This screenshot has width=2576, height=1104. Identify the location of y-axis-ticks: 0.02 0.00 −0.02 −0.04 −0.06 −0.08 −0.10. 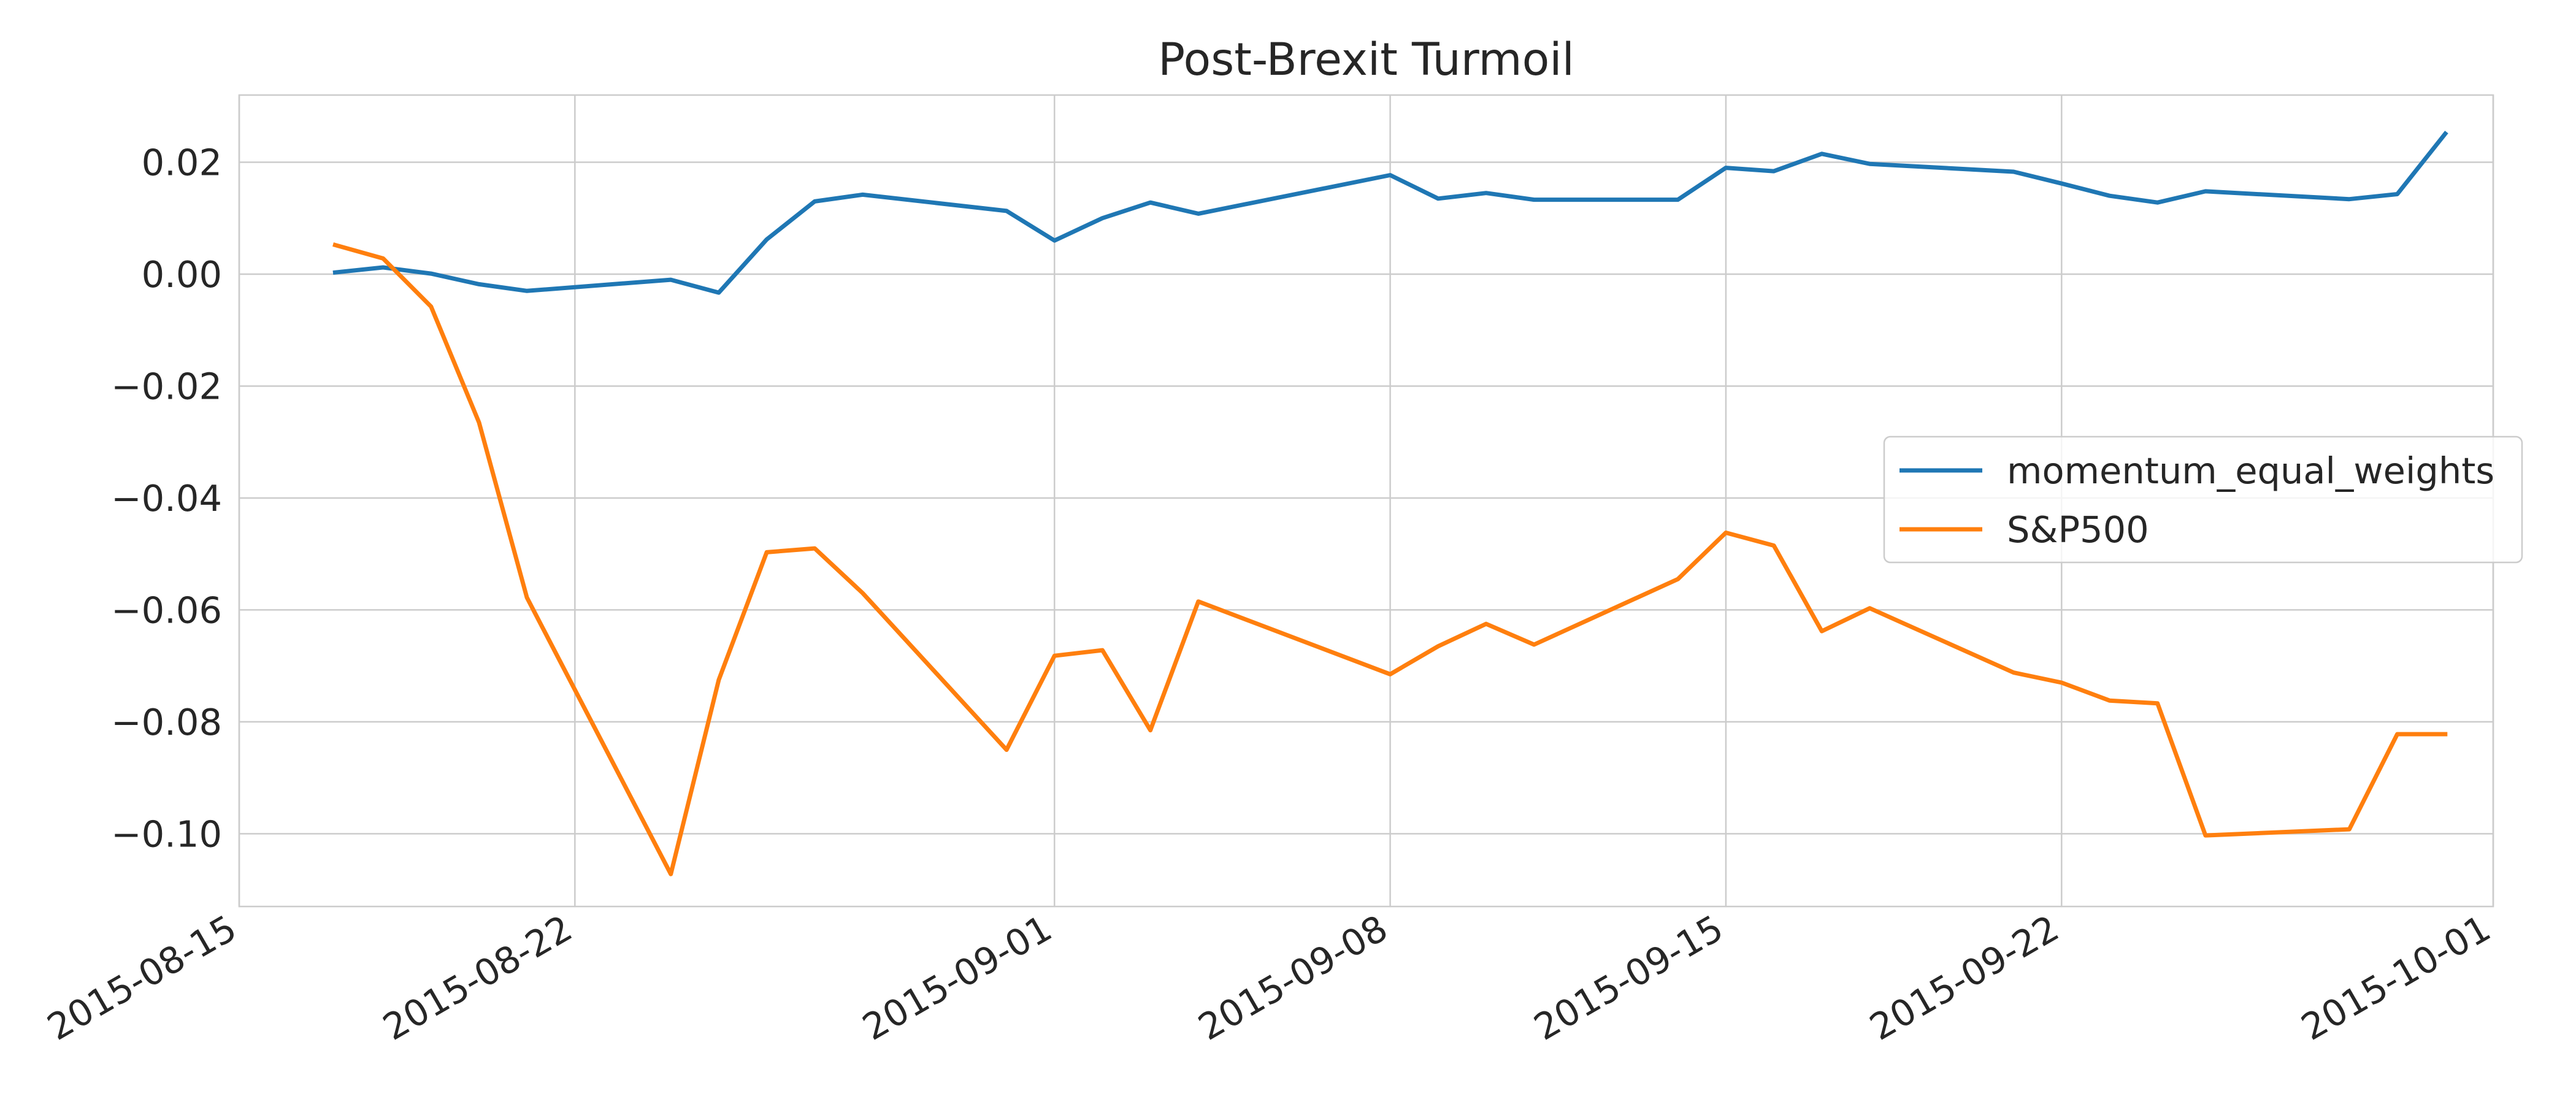
(166, 498).